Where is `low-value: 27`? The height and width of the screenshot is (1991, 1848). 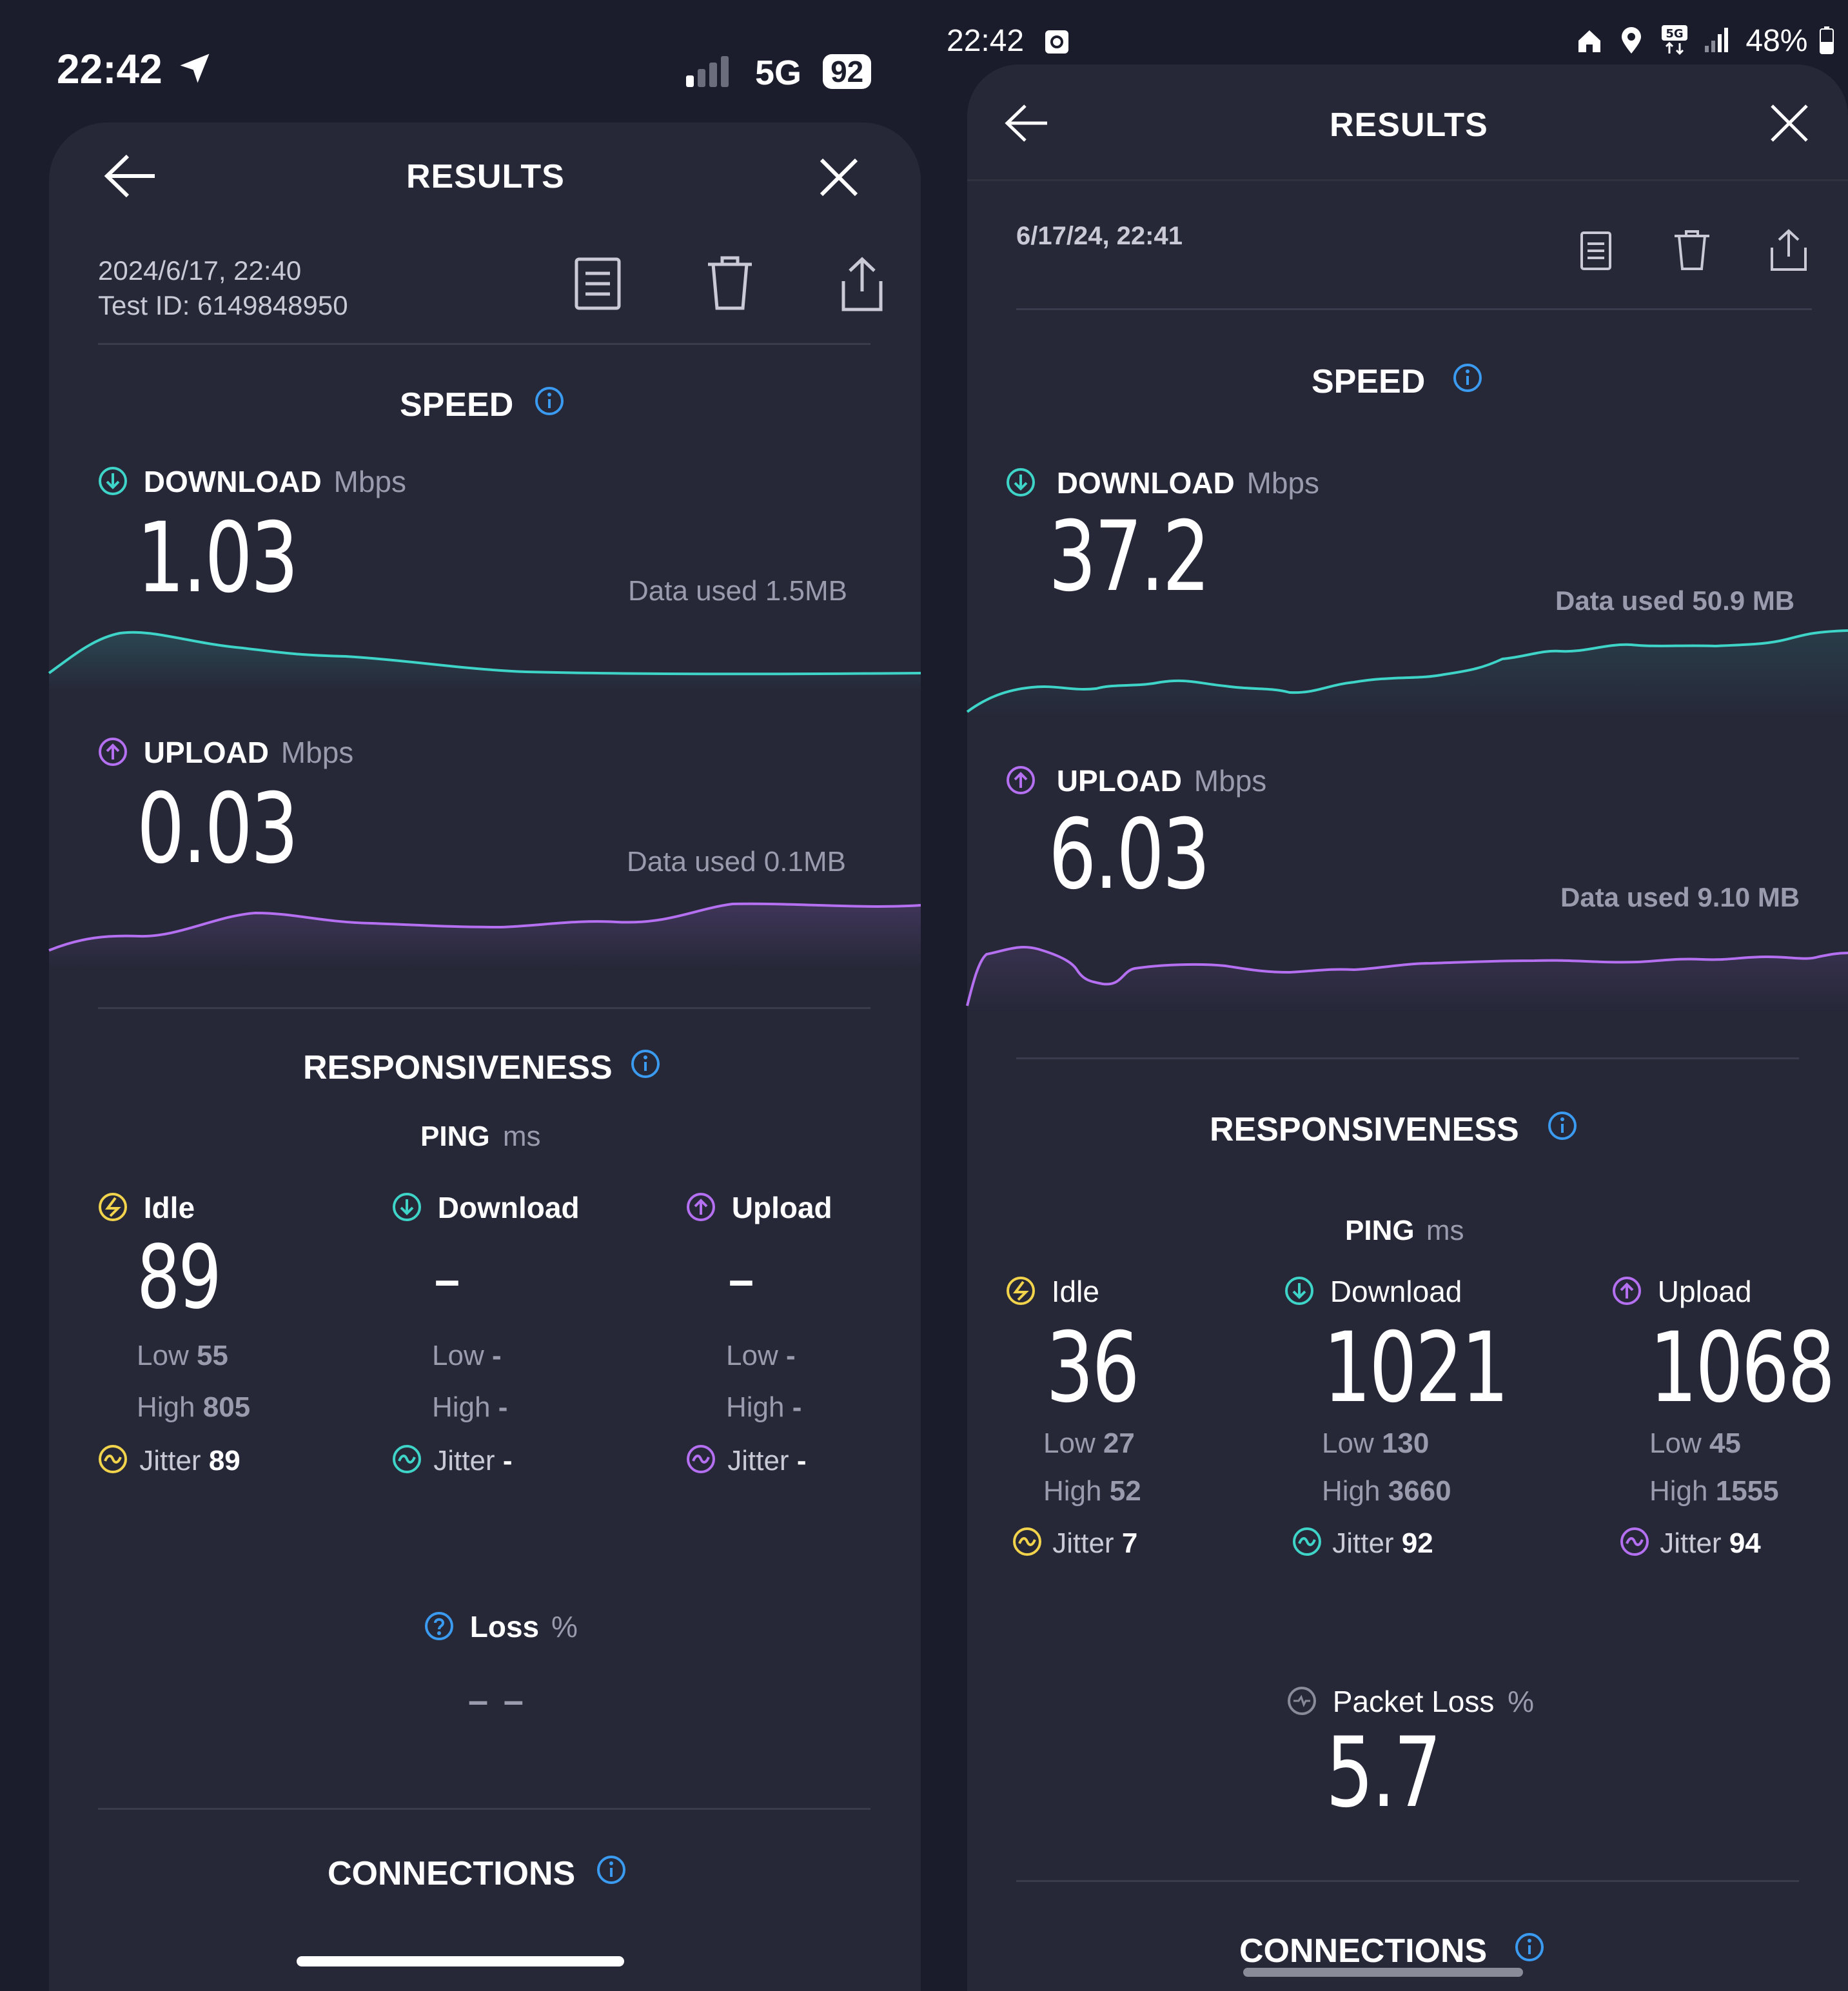 low-value: 27 is located at coordinates (1119, 1443).